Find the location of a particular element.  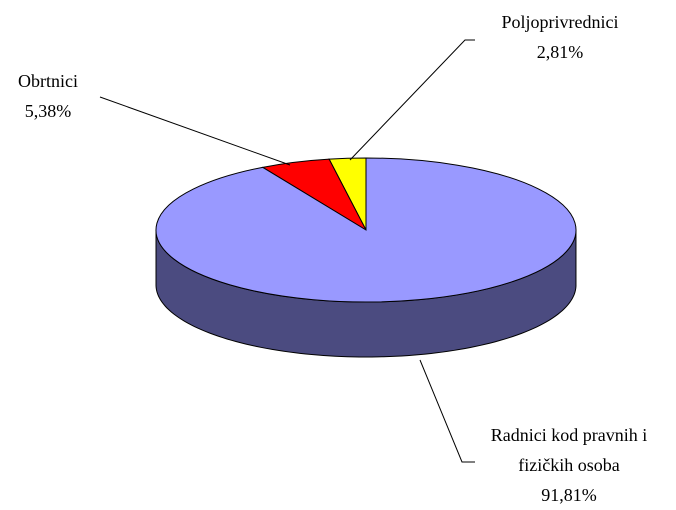

category-label: Poljoprivrednici is located at coordinates (560, 22).